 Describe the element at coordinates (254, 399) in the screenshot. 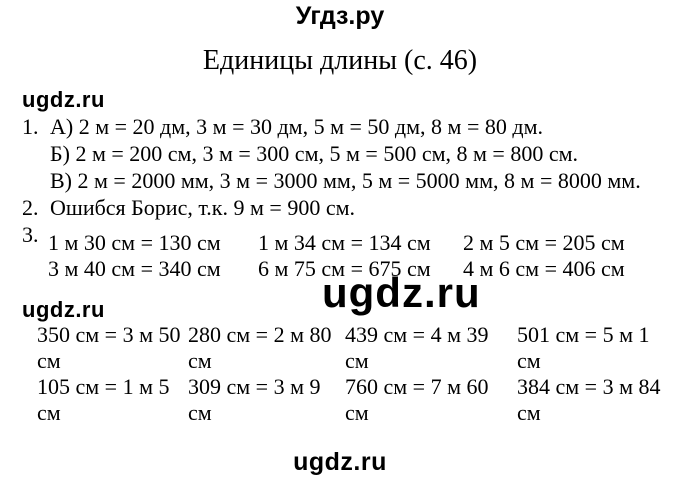

I see `table-cell: 309 см = 3 м 9 см` at that location.